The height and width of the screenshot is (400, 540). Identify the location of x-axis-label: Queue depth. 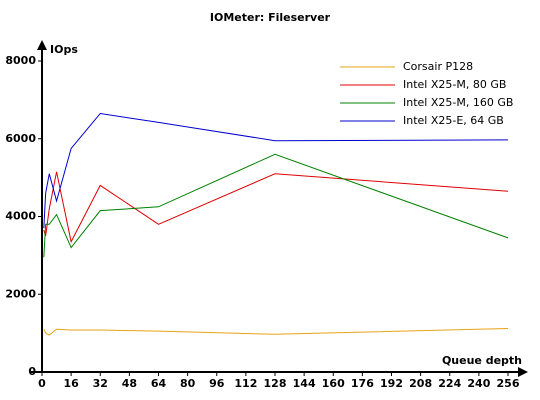
(482, 360).